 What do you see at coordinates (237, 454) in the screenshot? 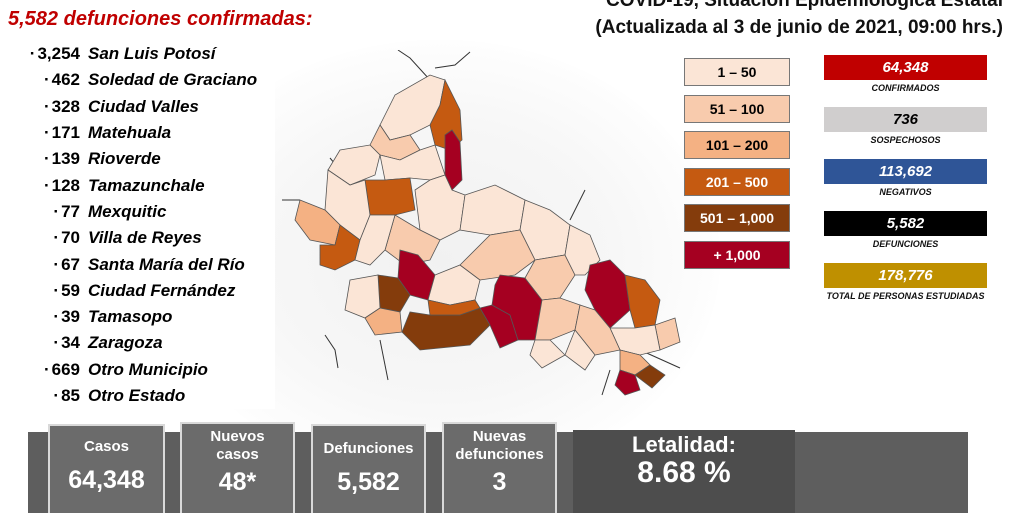
I see `nuevos-casos-label-2: casos` at bounding box center [237, 454].